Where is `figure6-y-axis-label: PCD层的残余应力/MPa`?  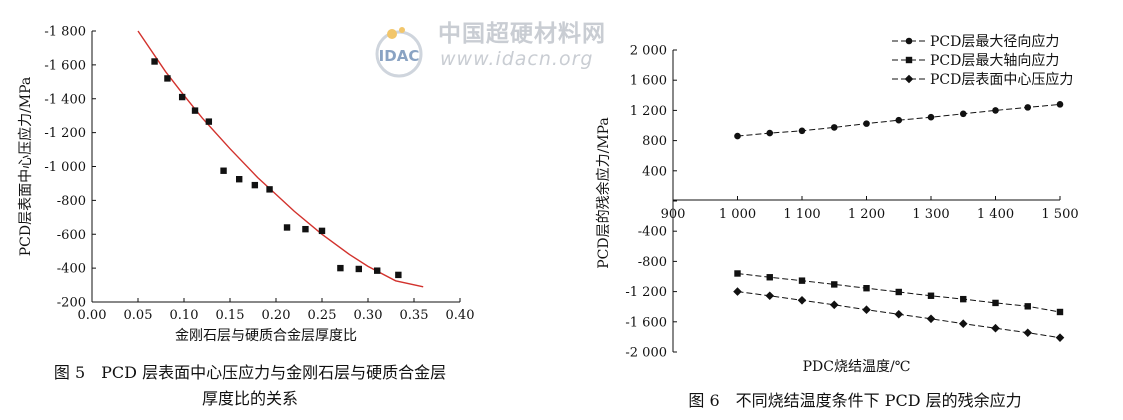 figure6-y-axis-label: PCD层的残余应力/MPa is located at coordinates (603, 193).